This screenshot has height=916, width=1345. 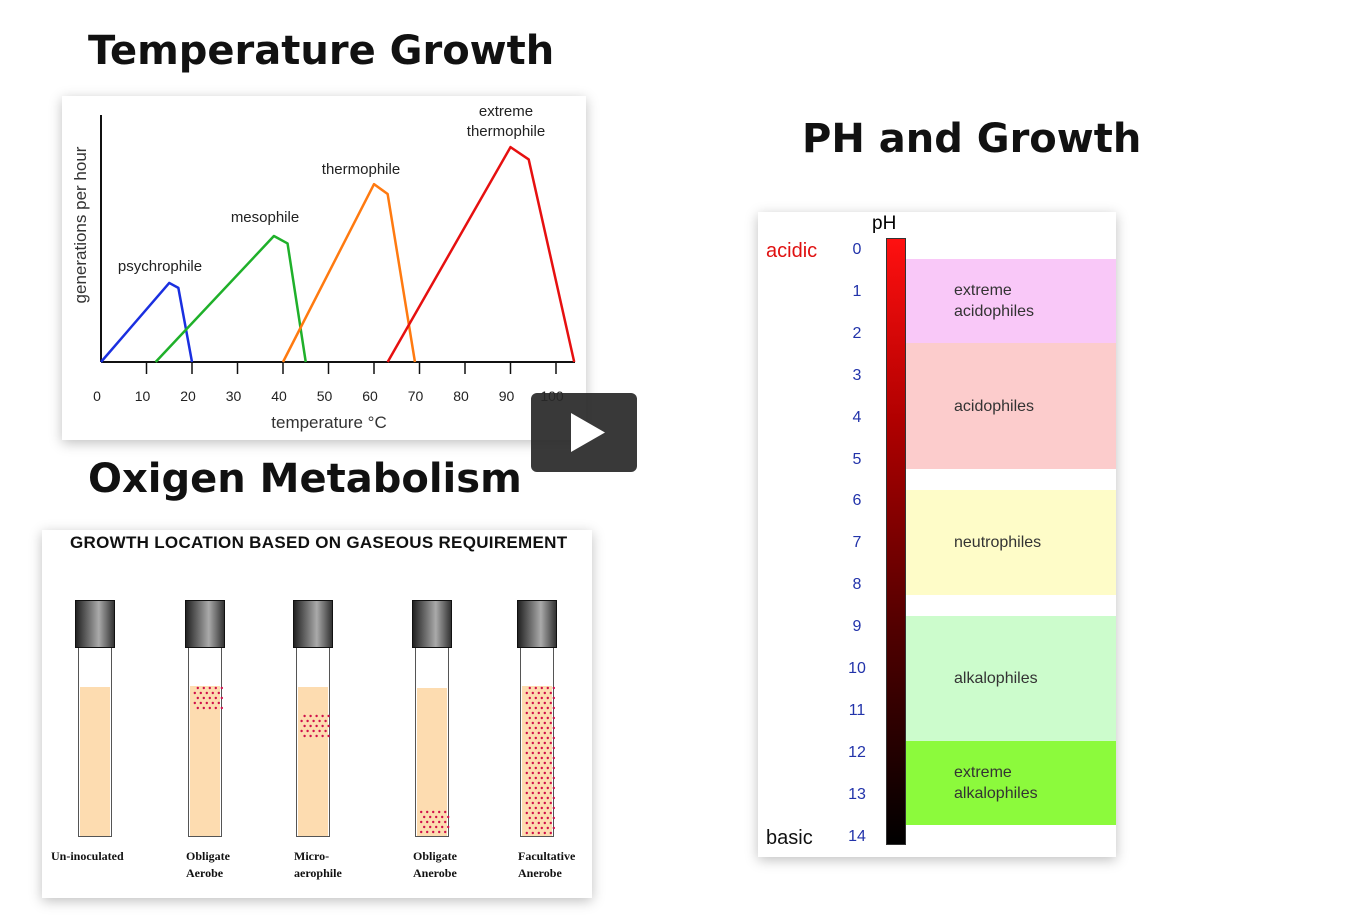 What do you see at coordinates (857, 627) in the screenshot?
I see `ph-number: 9` at bounding box center [857, 627].